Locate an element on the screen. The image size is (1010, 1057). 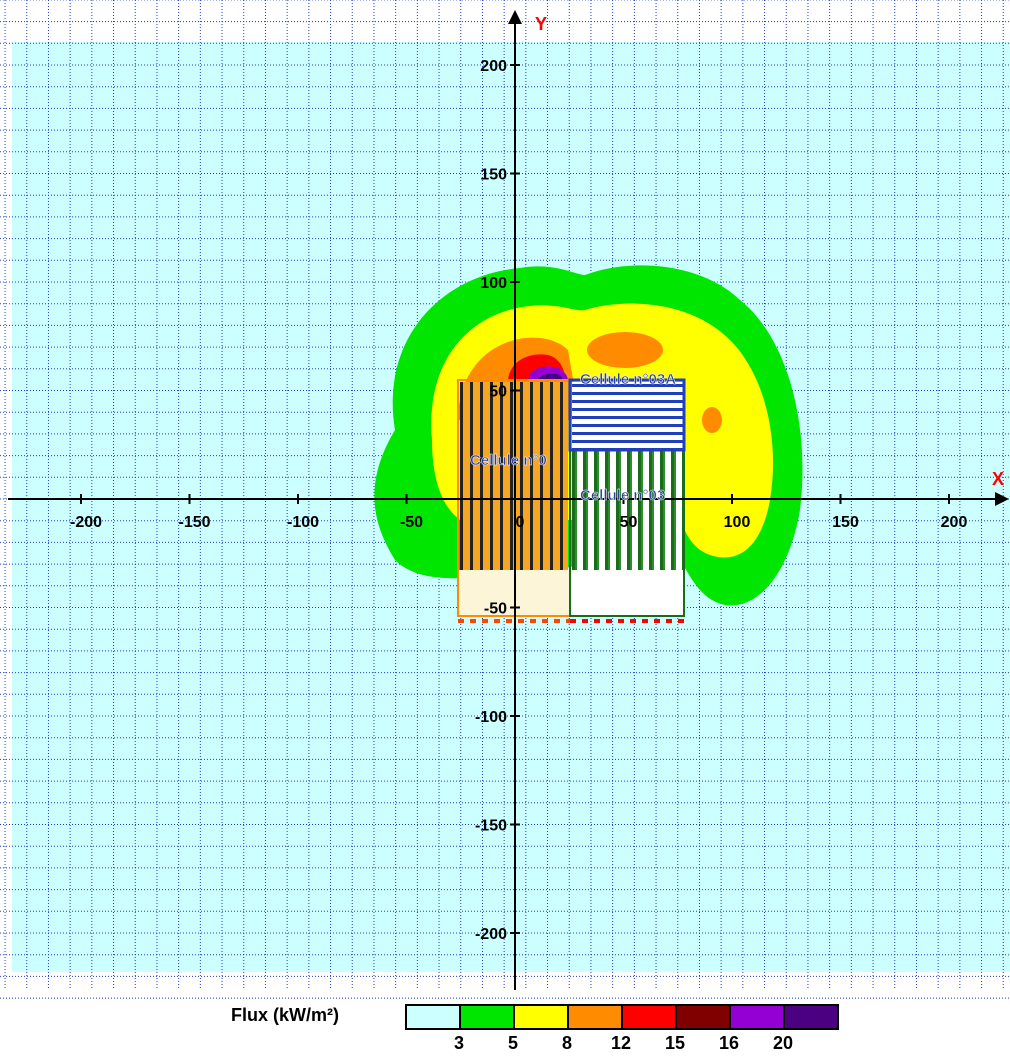
cell-label-03: Cellule n°03 is located at coordinates (622, 495).